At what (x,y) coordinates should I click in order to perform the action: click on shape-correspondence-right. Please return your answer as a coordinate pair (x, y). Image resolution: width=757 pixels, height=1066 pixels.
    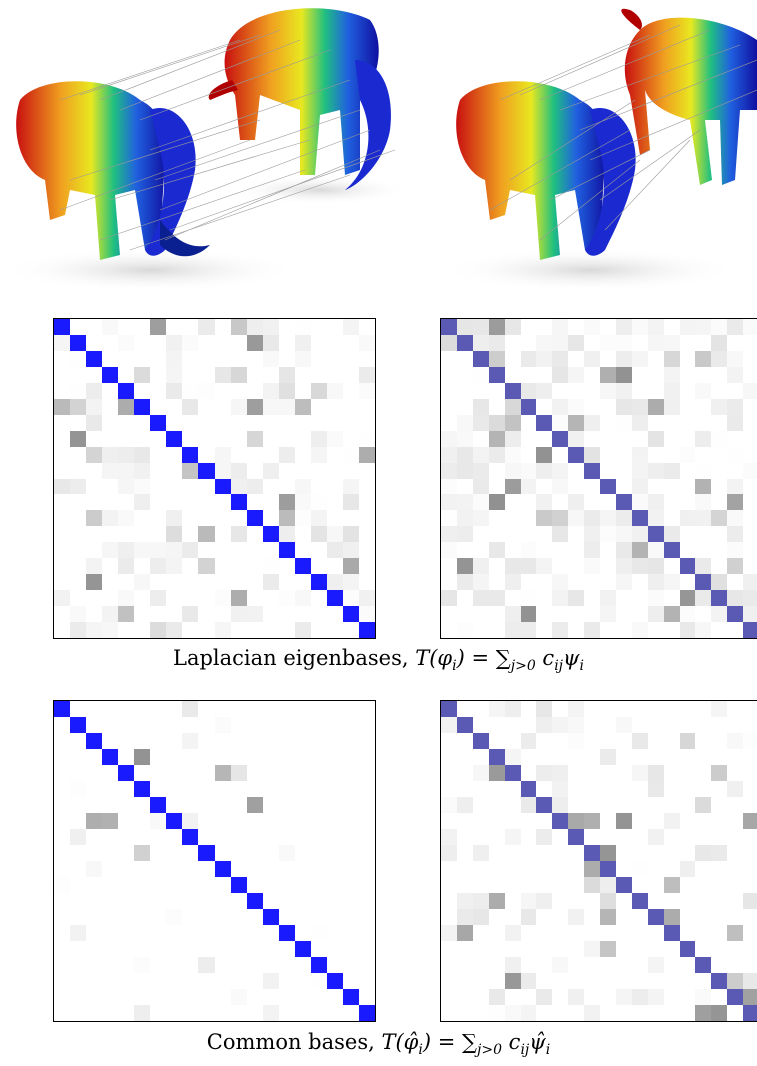
    Looking at the image, I should click on (598, 150).